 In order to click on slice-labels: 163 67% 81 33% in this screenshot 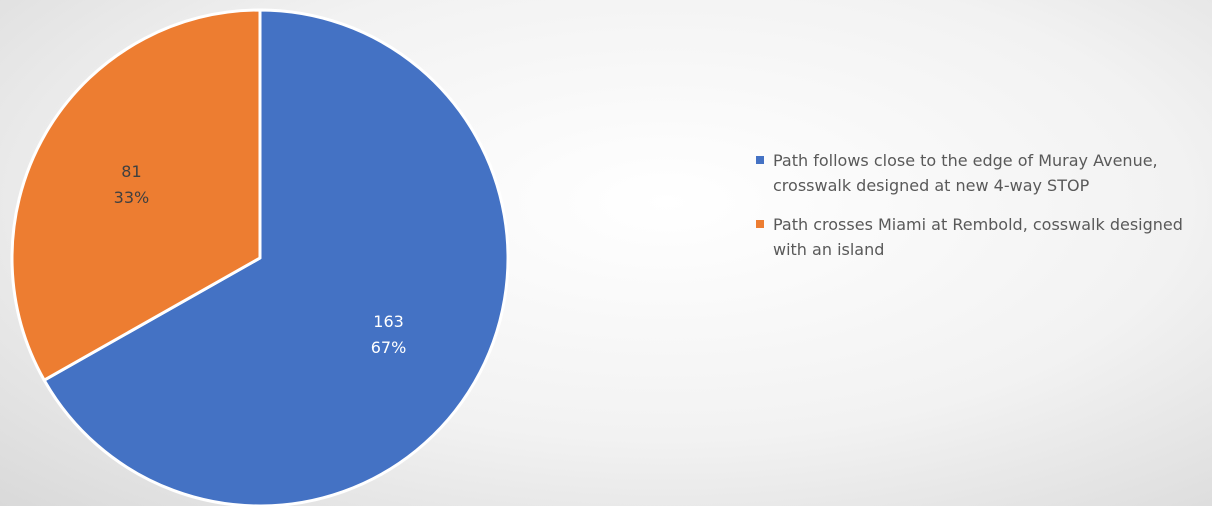, I will do `click(260, 259)`.